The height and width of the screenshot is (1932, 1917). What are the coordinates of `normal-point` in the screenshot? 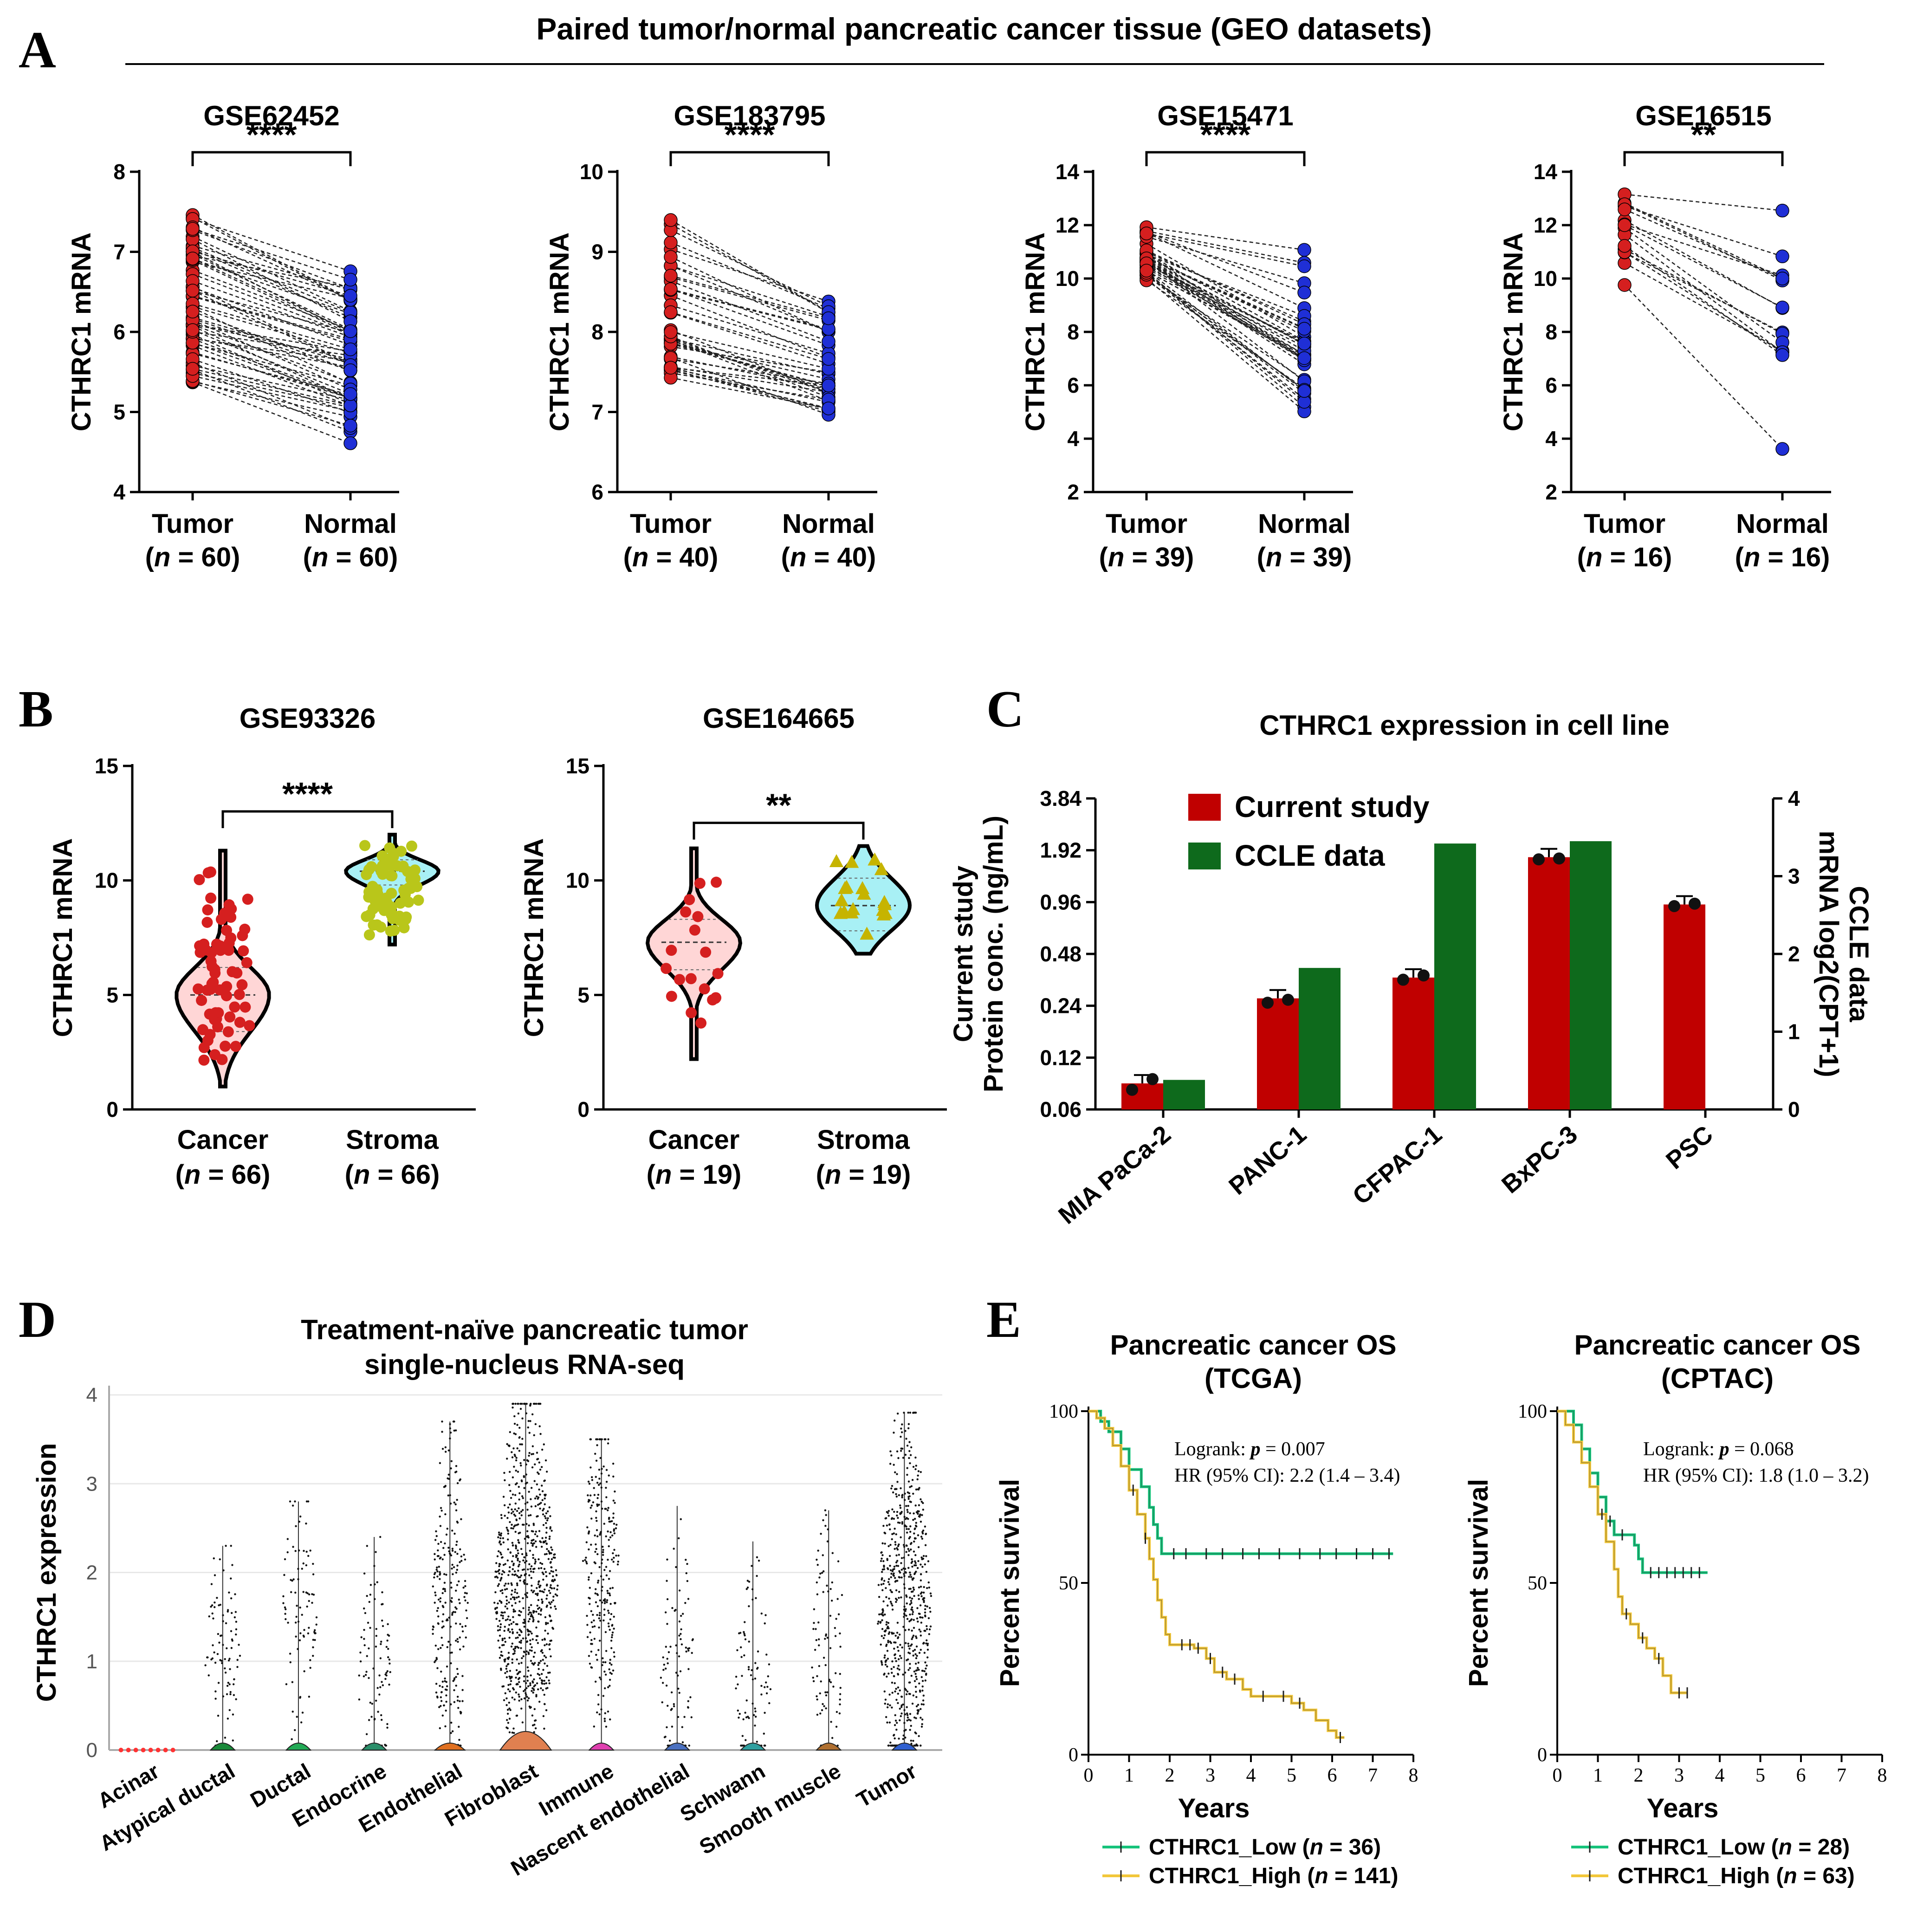 It's located at (350, 349).